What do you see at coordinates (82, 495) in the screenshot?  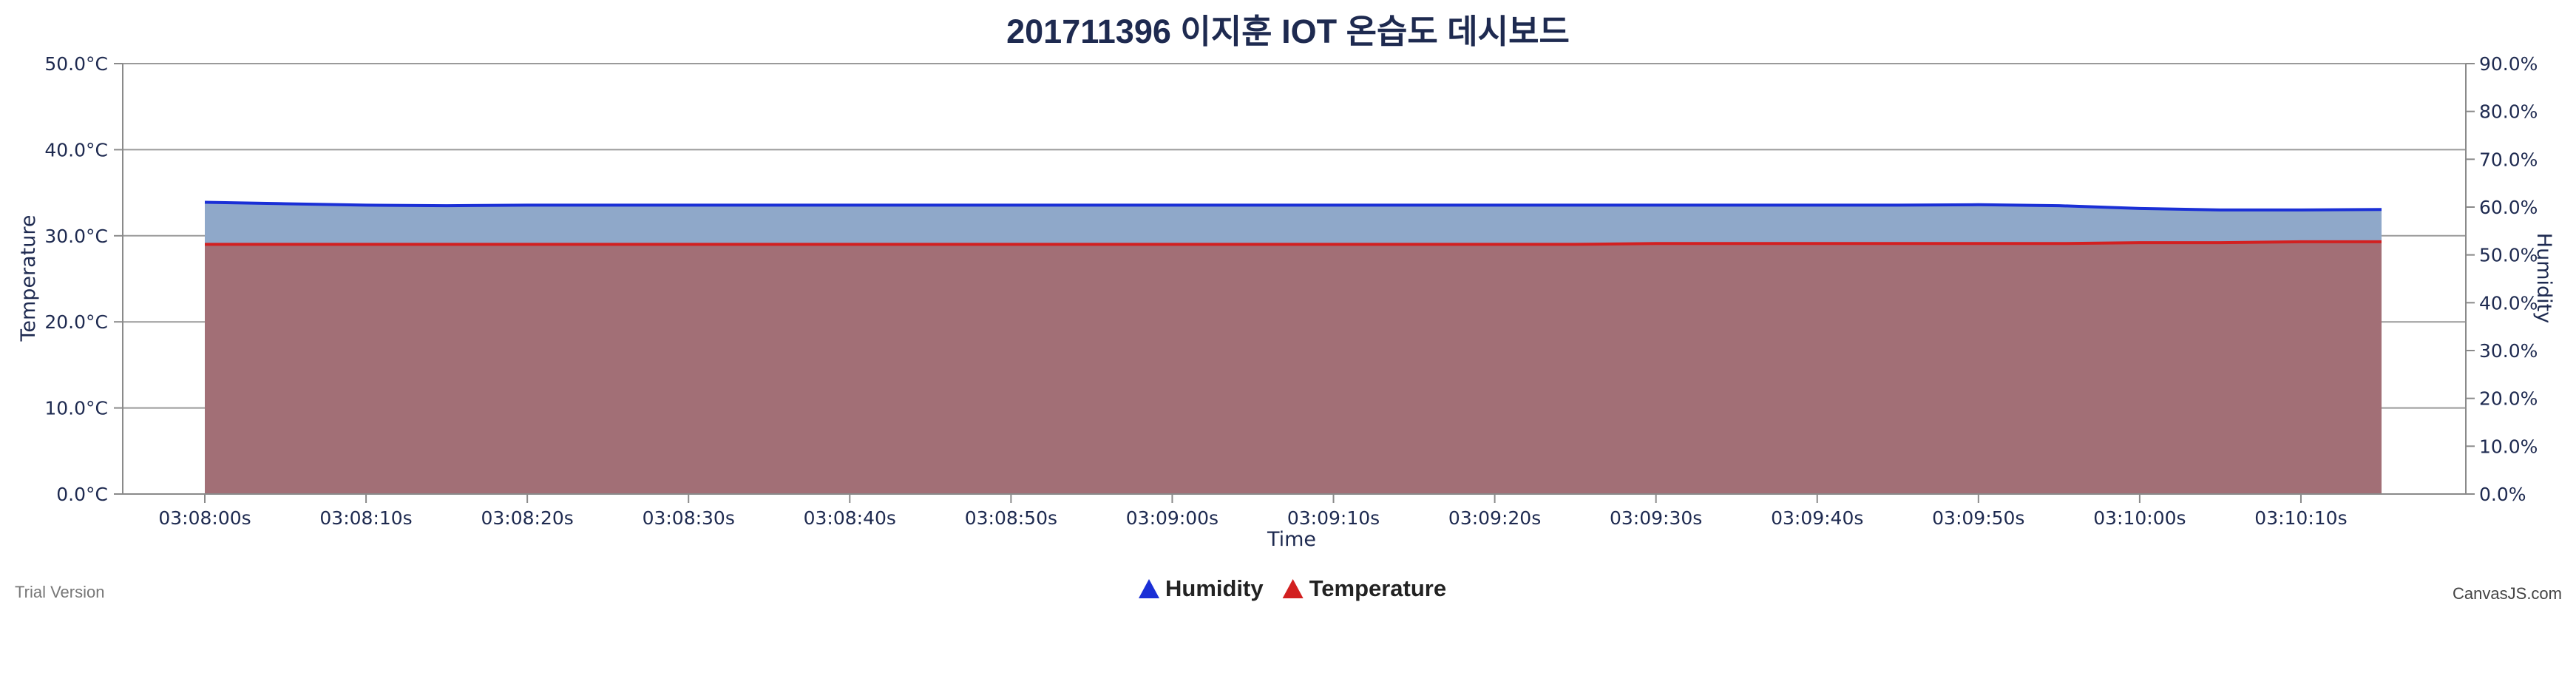 I see `y-tick-label: 0.0°C` at bounding box center [82, 495].